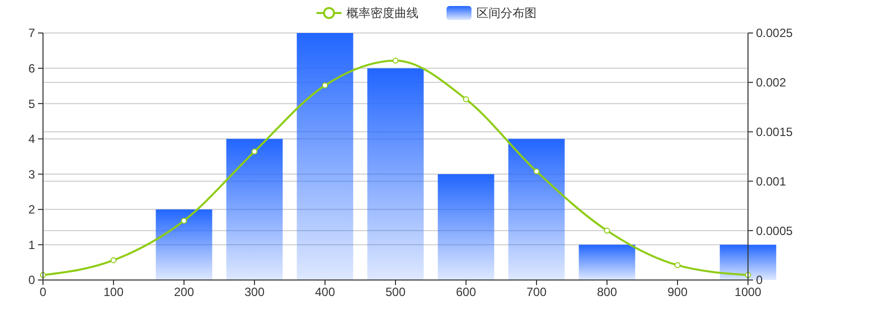  I want to click on x-tick-label: 200, so click(184, 292).